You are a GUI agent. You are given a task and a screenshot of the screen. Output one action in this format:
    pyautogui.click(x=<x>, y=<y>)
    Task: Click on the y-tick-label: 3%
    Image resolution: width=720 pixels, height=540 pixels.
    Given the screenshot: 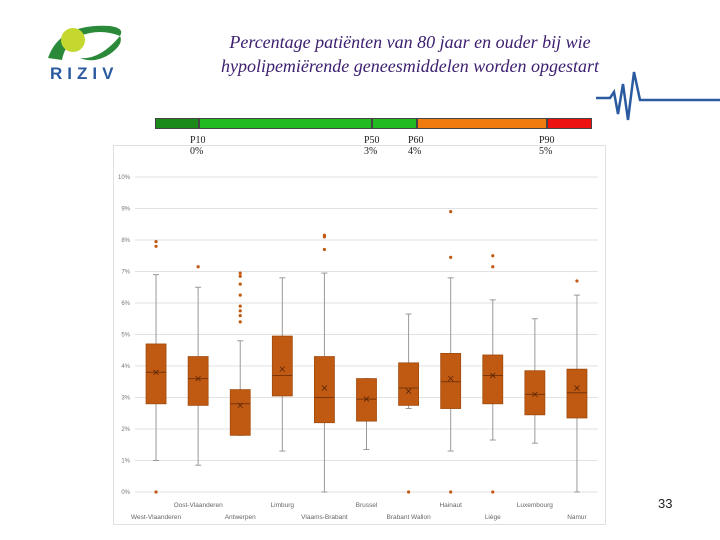 What is the action you would take?
    pyautogui.click(x=125, y=399)
    